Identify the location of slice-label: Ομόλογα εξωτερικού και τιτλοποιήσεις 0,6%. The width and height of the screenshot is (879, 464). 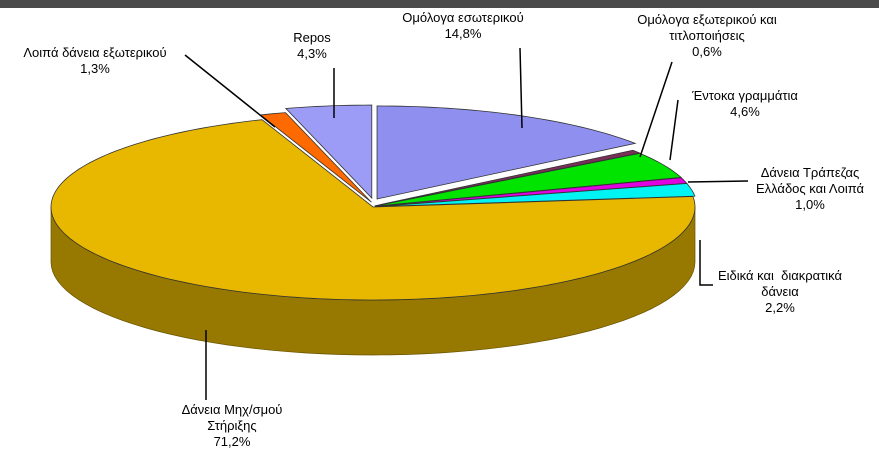
(707, 36).